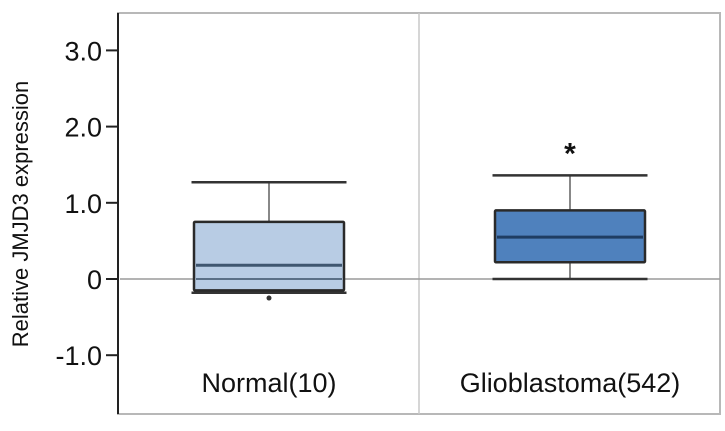  I want to click on box-normal: Normal(10), so click(269, 289).